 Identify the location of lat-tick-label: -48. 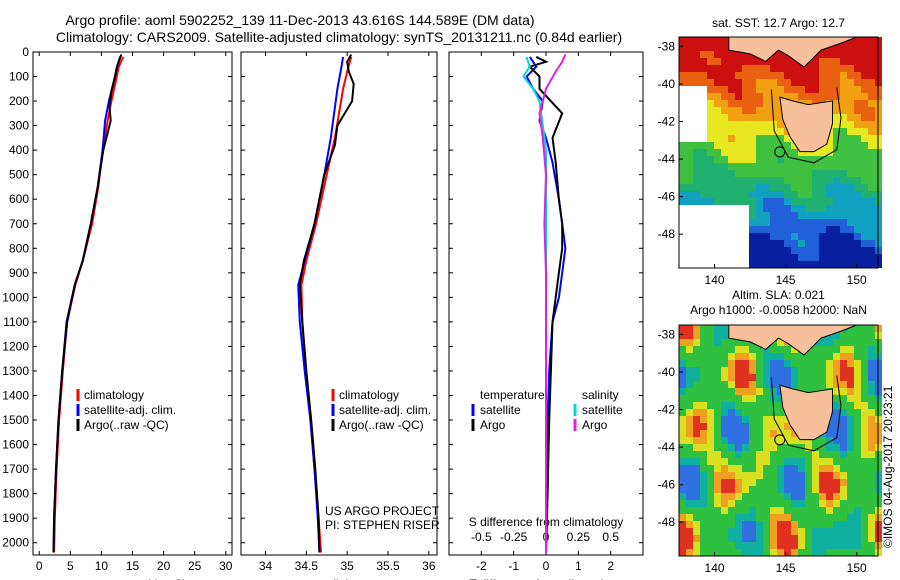
(667, 522).